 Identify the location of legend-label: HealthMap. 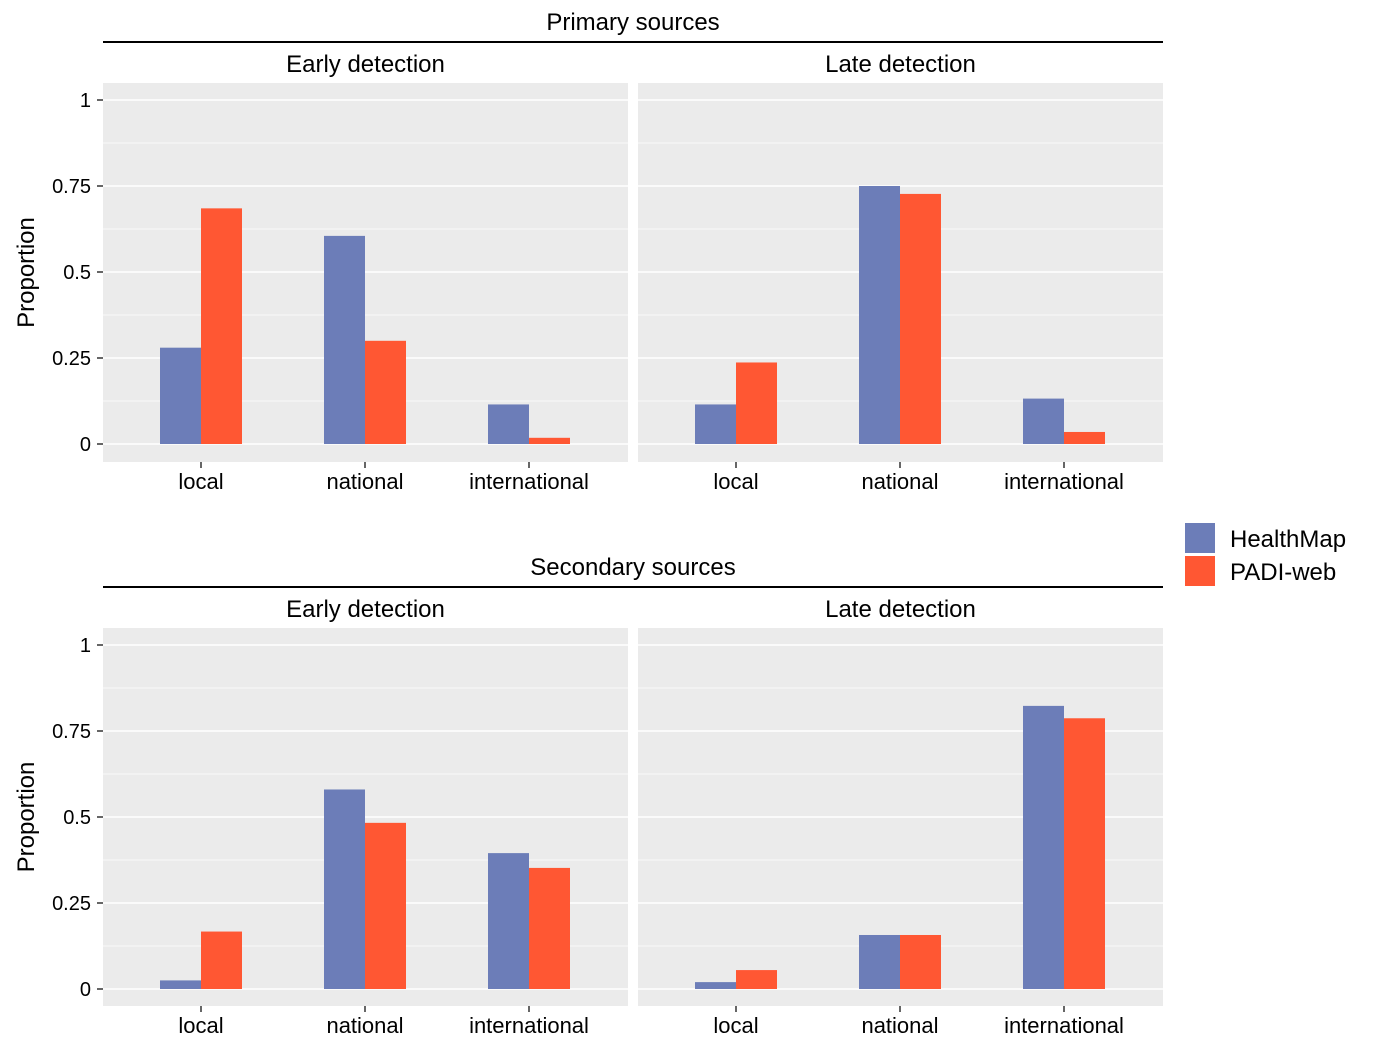
(1288, 539).